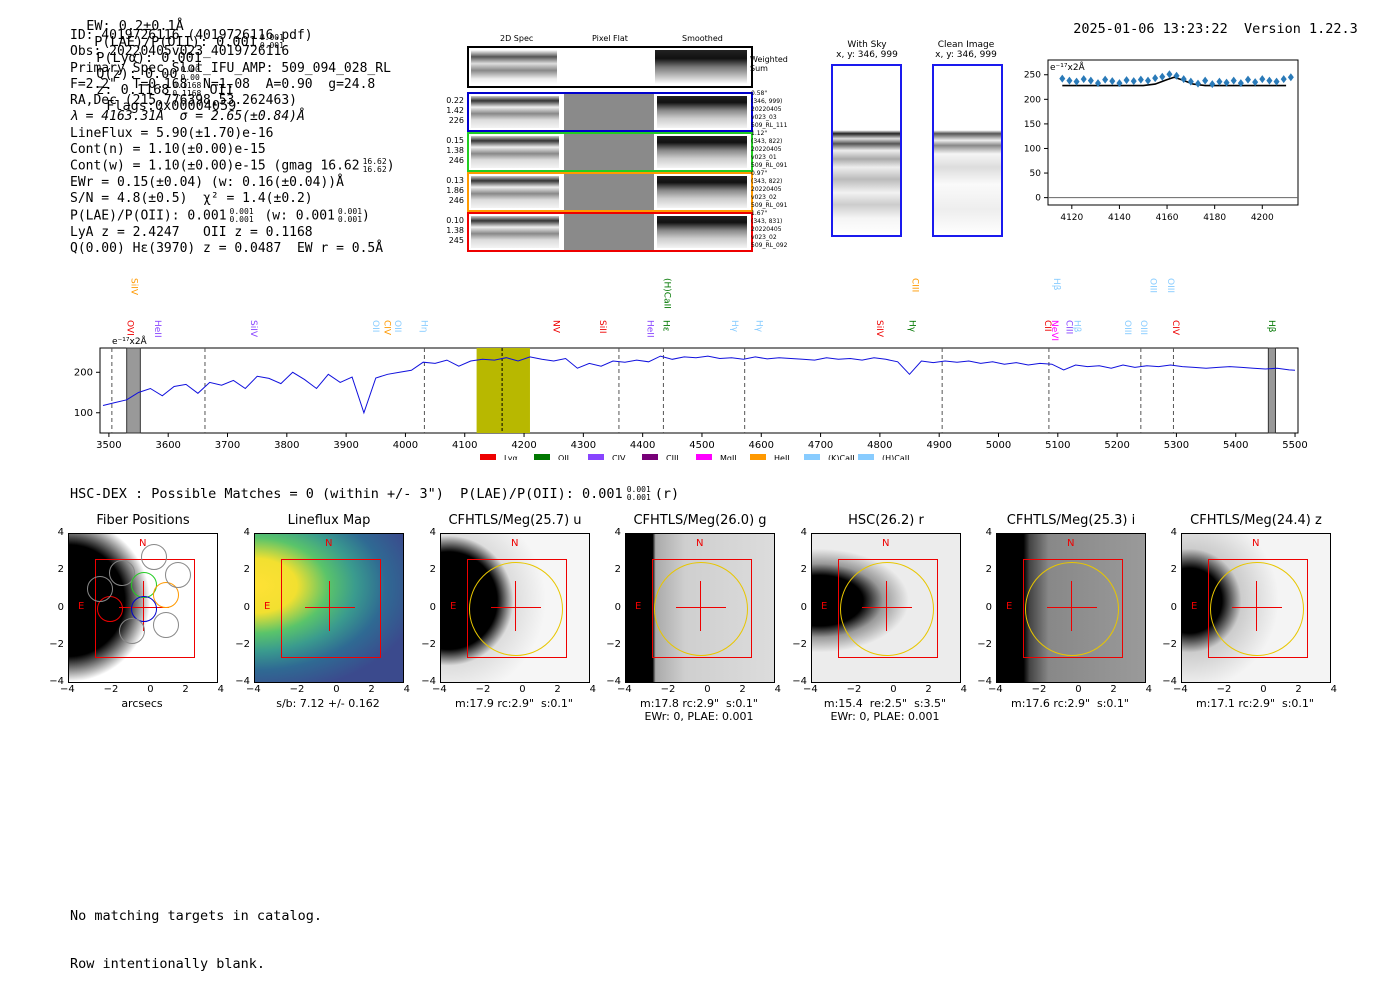 The width and height of the screenshot is (1400, 988). Describe the element at coordinates (556, 327) in the screenshot. I see `spectral-line-label: NV` at that location.